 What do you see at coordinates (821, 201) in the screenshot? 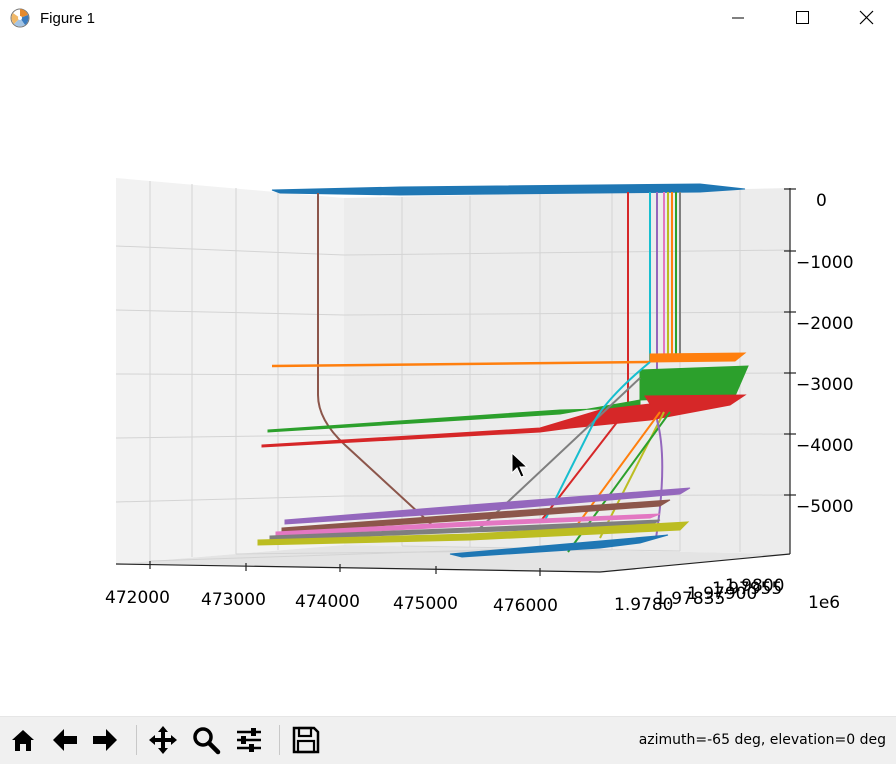
I see `z-tick-label: 0` at bounding box center [821, 201].